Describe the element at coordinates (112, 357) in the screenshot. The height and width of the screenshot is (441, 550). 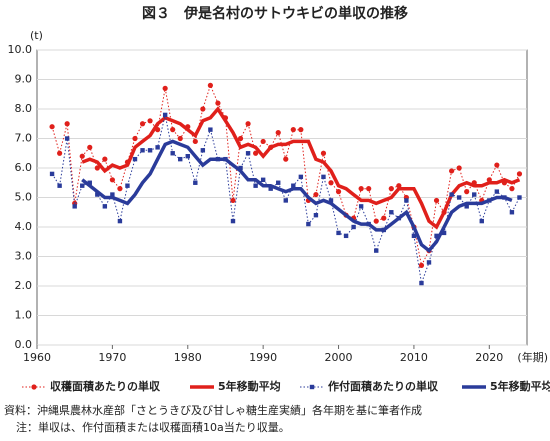
I see `x-tick-label: 1970` at that location.